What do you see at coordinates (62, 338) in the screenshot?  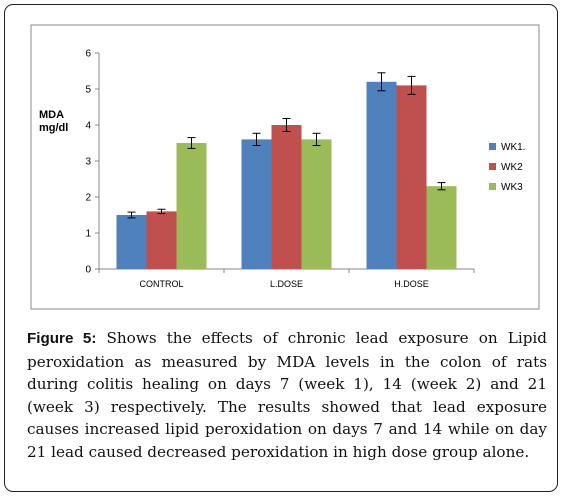 I see `figure-label: Figure 5:` at bounding box center [62, 338].